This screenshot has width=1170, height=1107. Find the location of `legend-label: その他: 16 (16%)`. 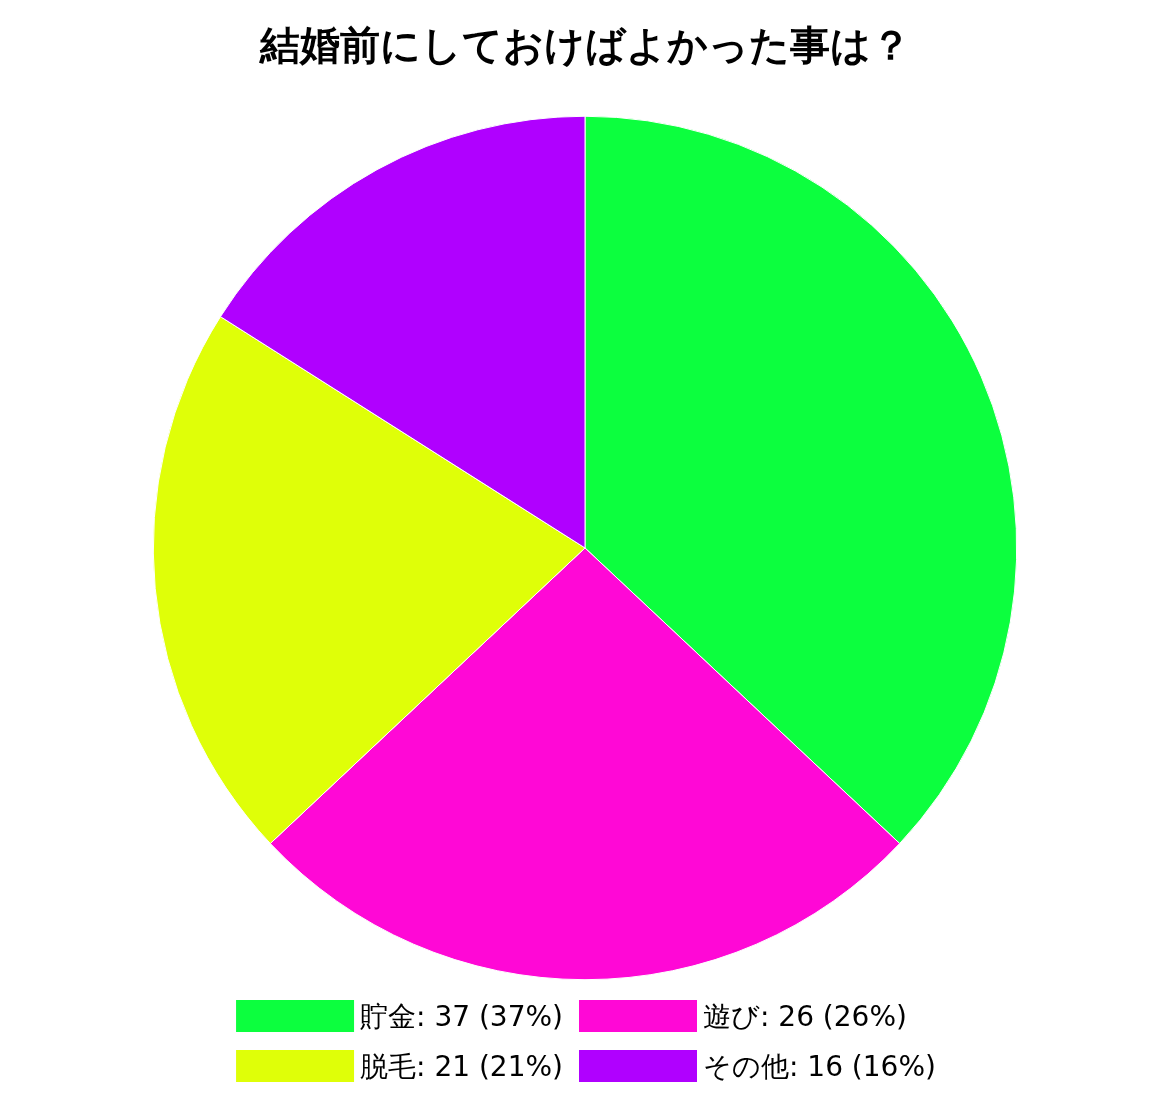

legend-label: その他: 16 (16%) is located at coordinates (819, 1066).